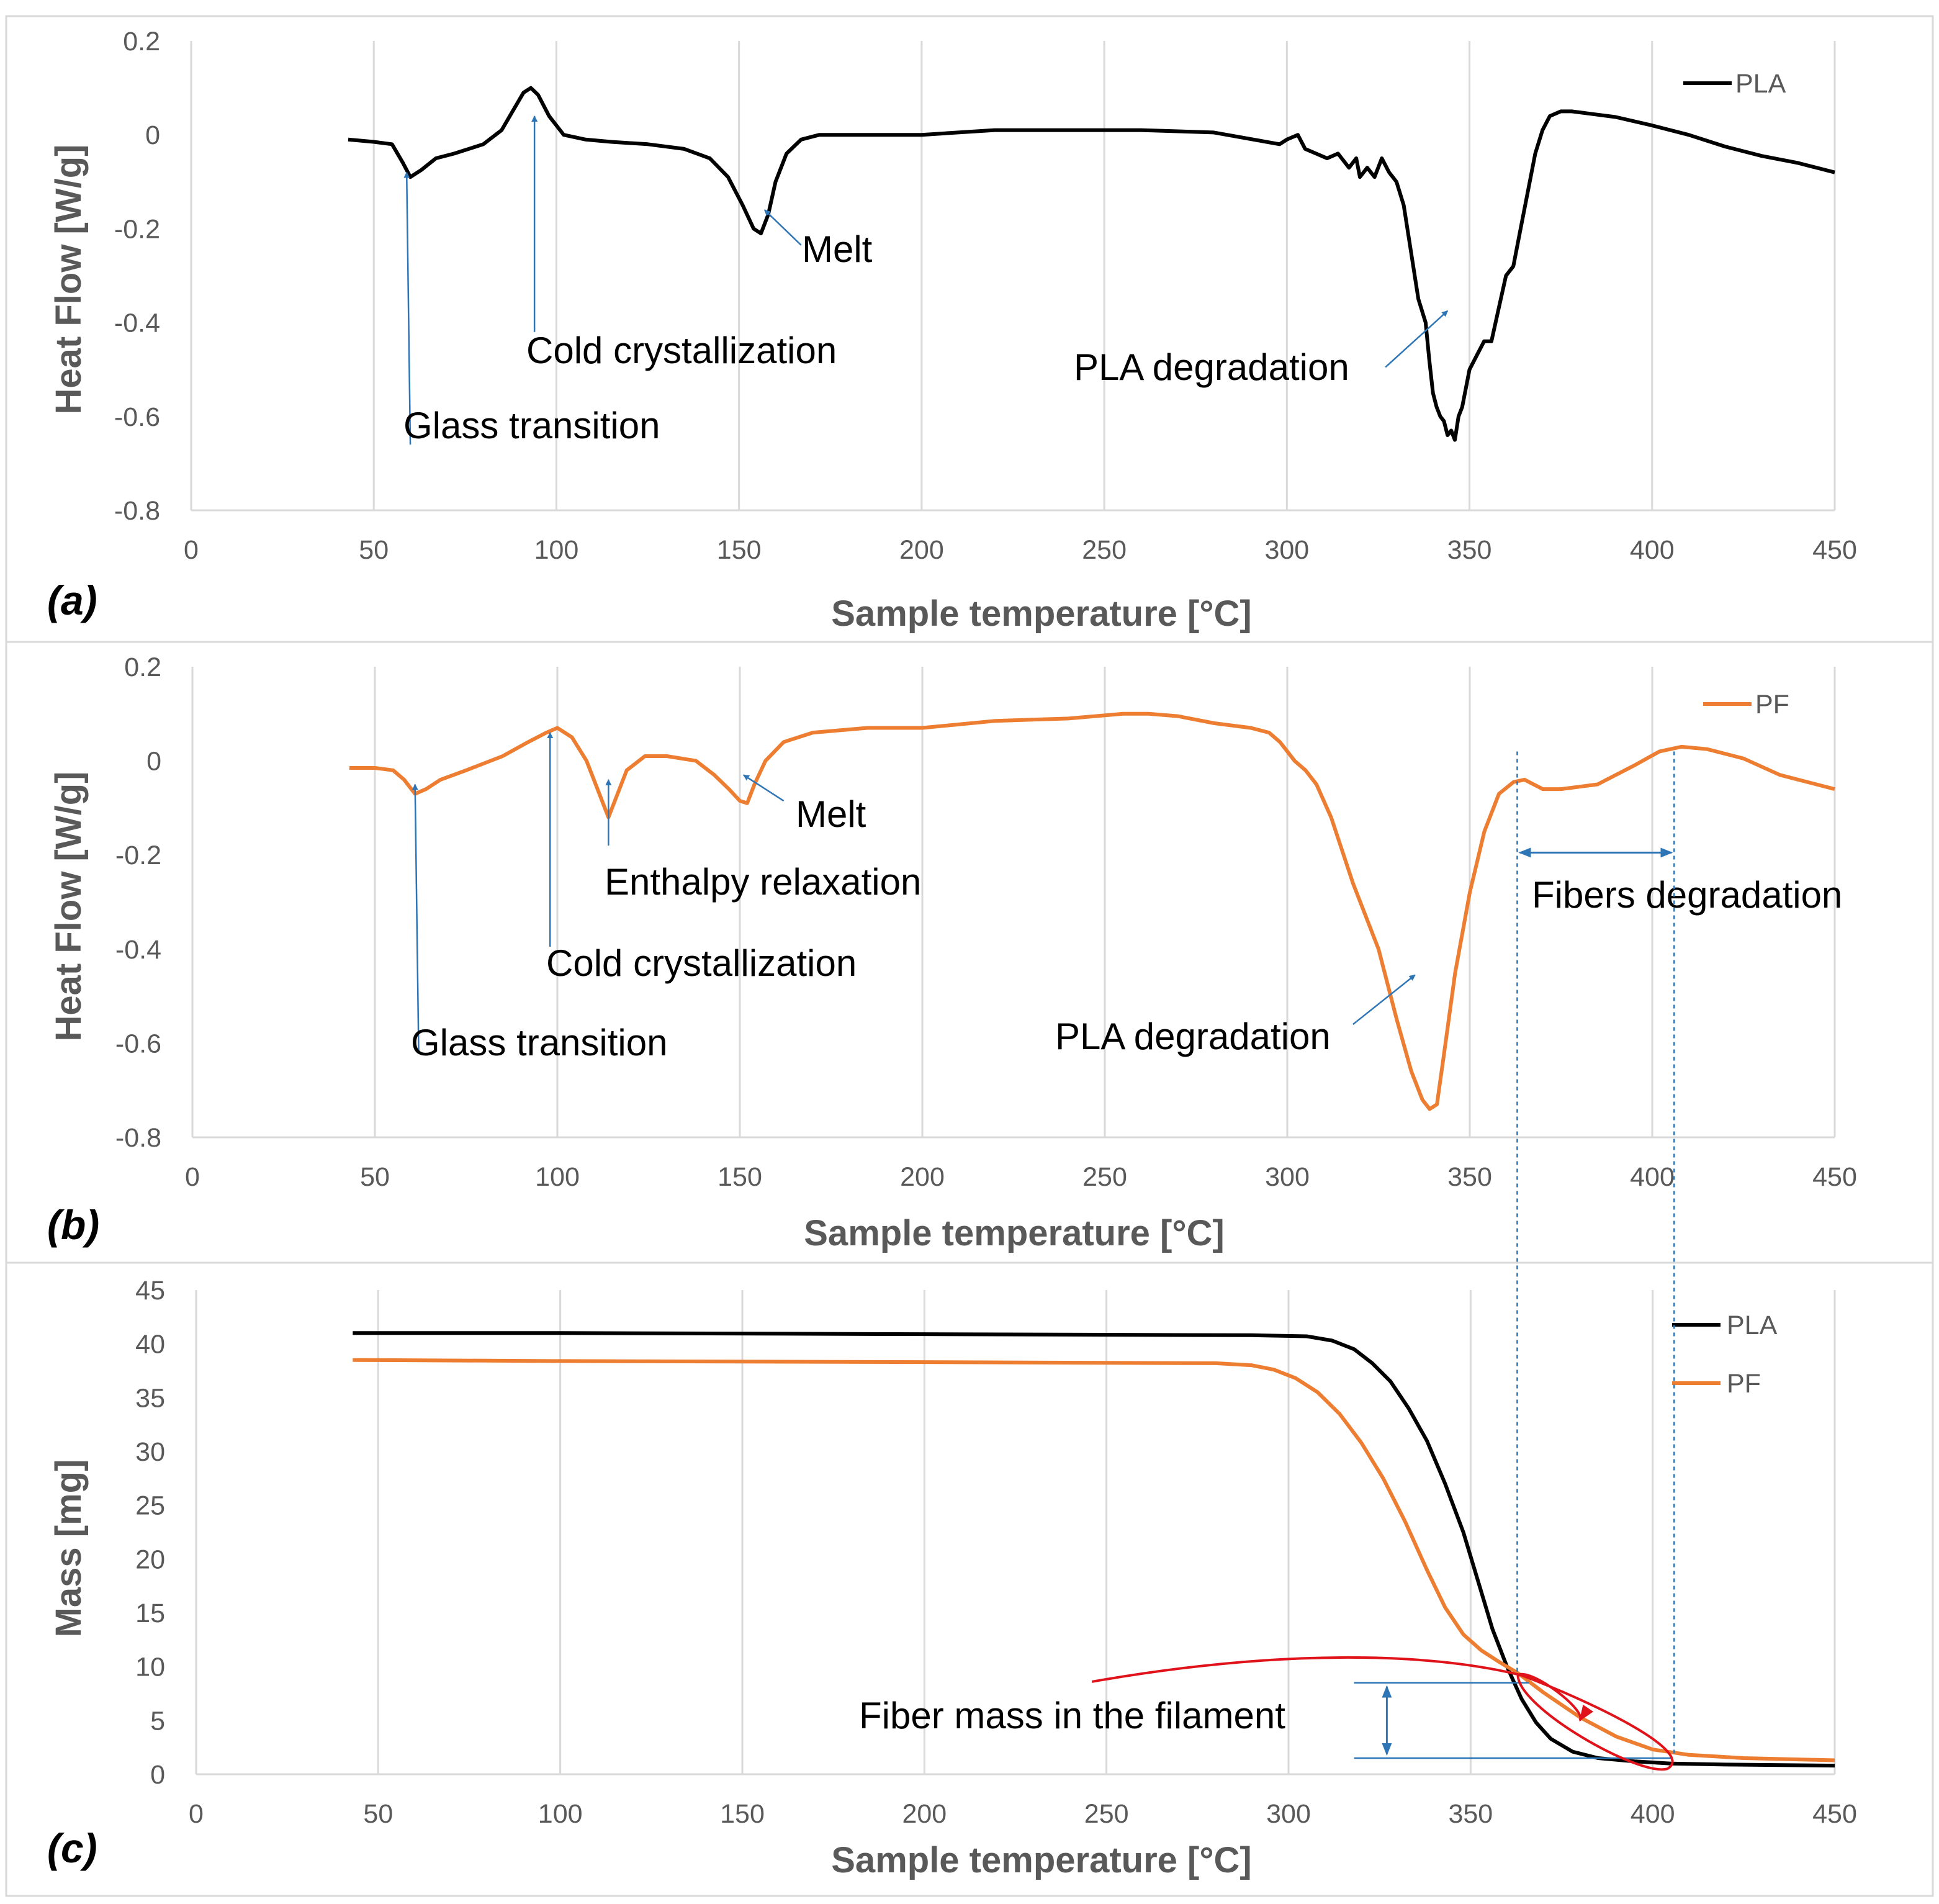 This screenshot has height=1904, width=1939. Describe the element at coordinates (150, 1452) in the screenshot. I see `y-tick-label: 30` at that location.